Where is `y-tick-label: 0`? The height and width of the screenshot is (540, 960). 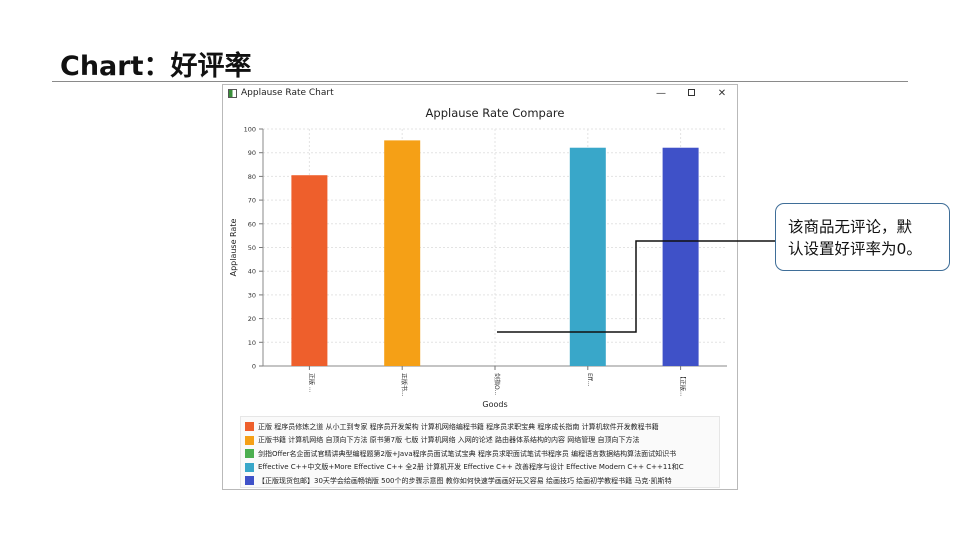 y-tick-label: 0 is located at coordinates (254, 367).